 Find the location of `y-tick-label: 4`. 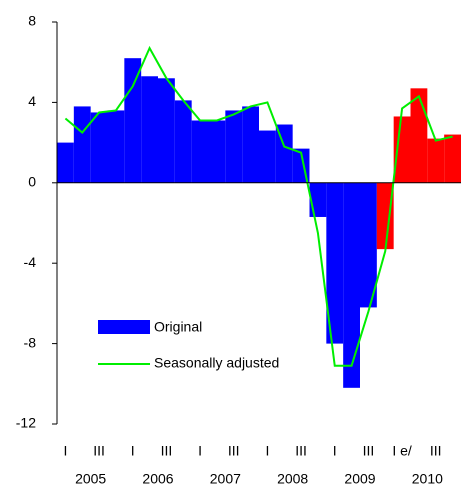

y-tick-label: 4 is located at coordinates (32, 101).